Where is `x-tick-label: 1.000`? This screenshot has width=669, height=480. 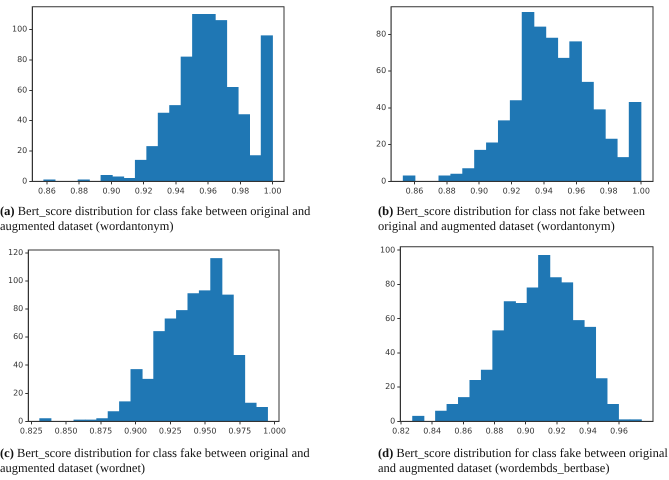 x-tick-label: 1.000 is located at coordinates (274, 431).